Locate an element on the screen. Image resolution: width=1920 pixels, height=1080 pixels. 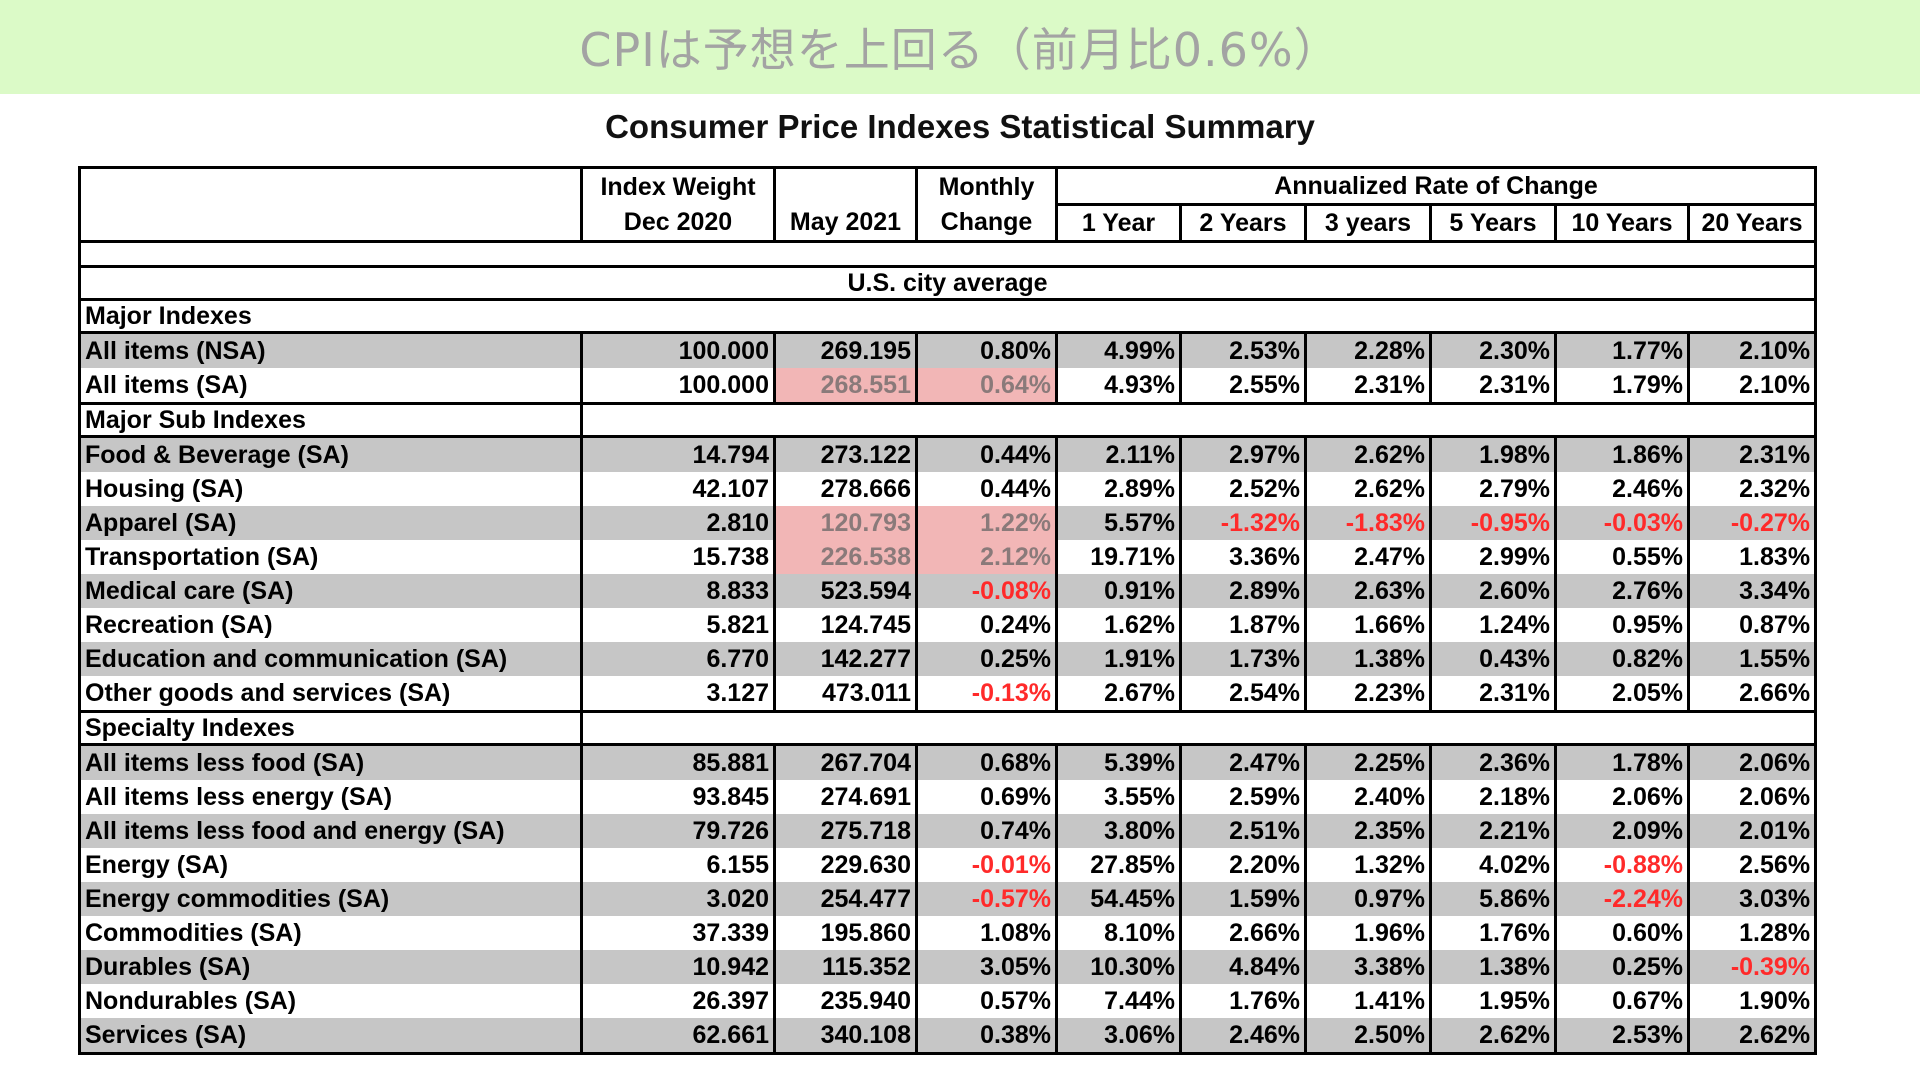
rate-5y-cell: 2.36% is located at coordinates (1492, 762).